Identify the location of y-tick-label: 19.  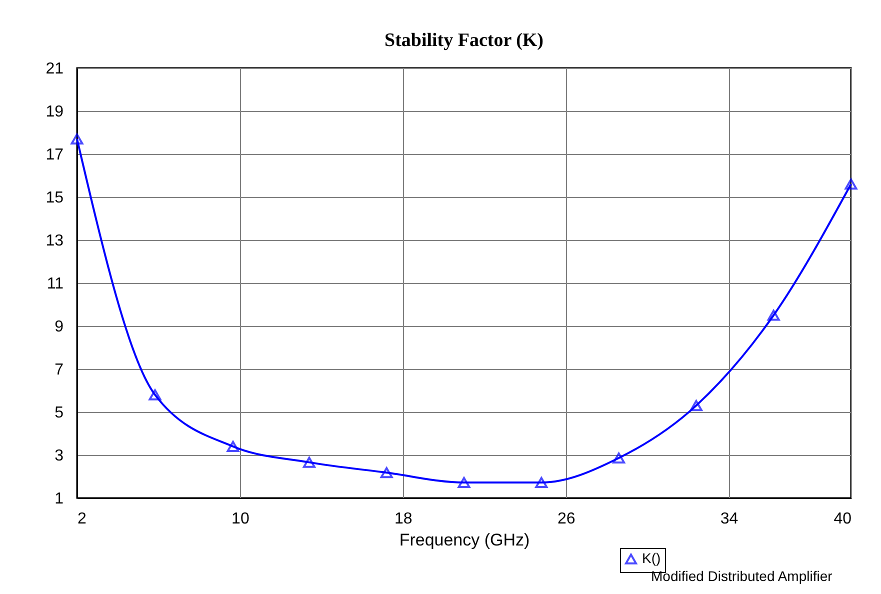
(55, 112).